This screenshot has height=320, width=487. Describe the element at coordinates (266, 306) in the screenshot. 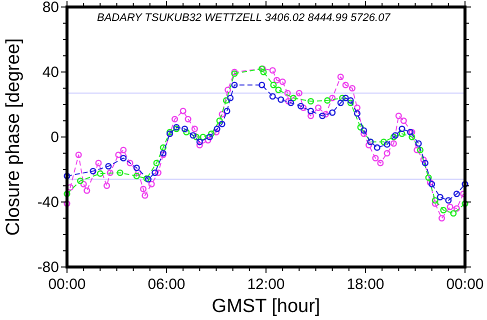

I see `x-axis-title: GMST [hour]` at that location.